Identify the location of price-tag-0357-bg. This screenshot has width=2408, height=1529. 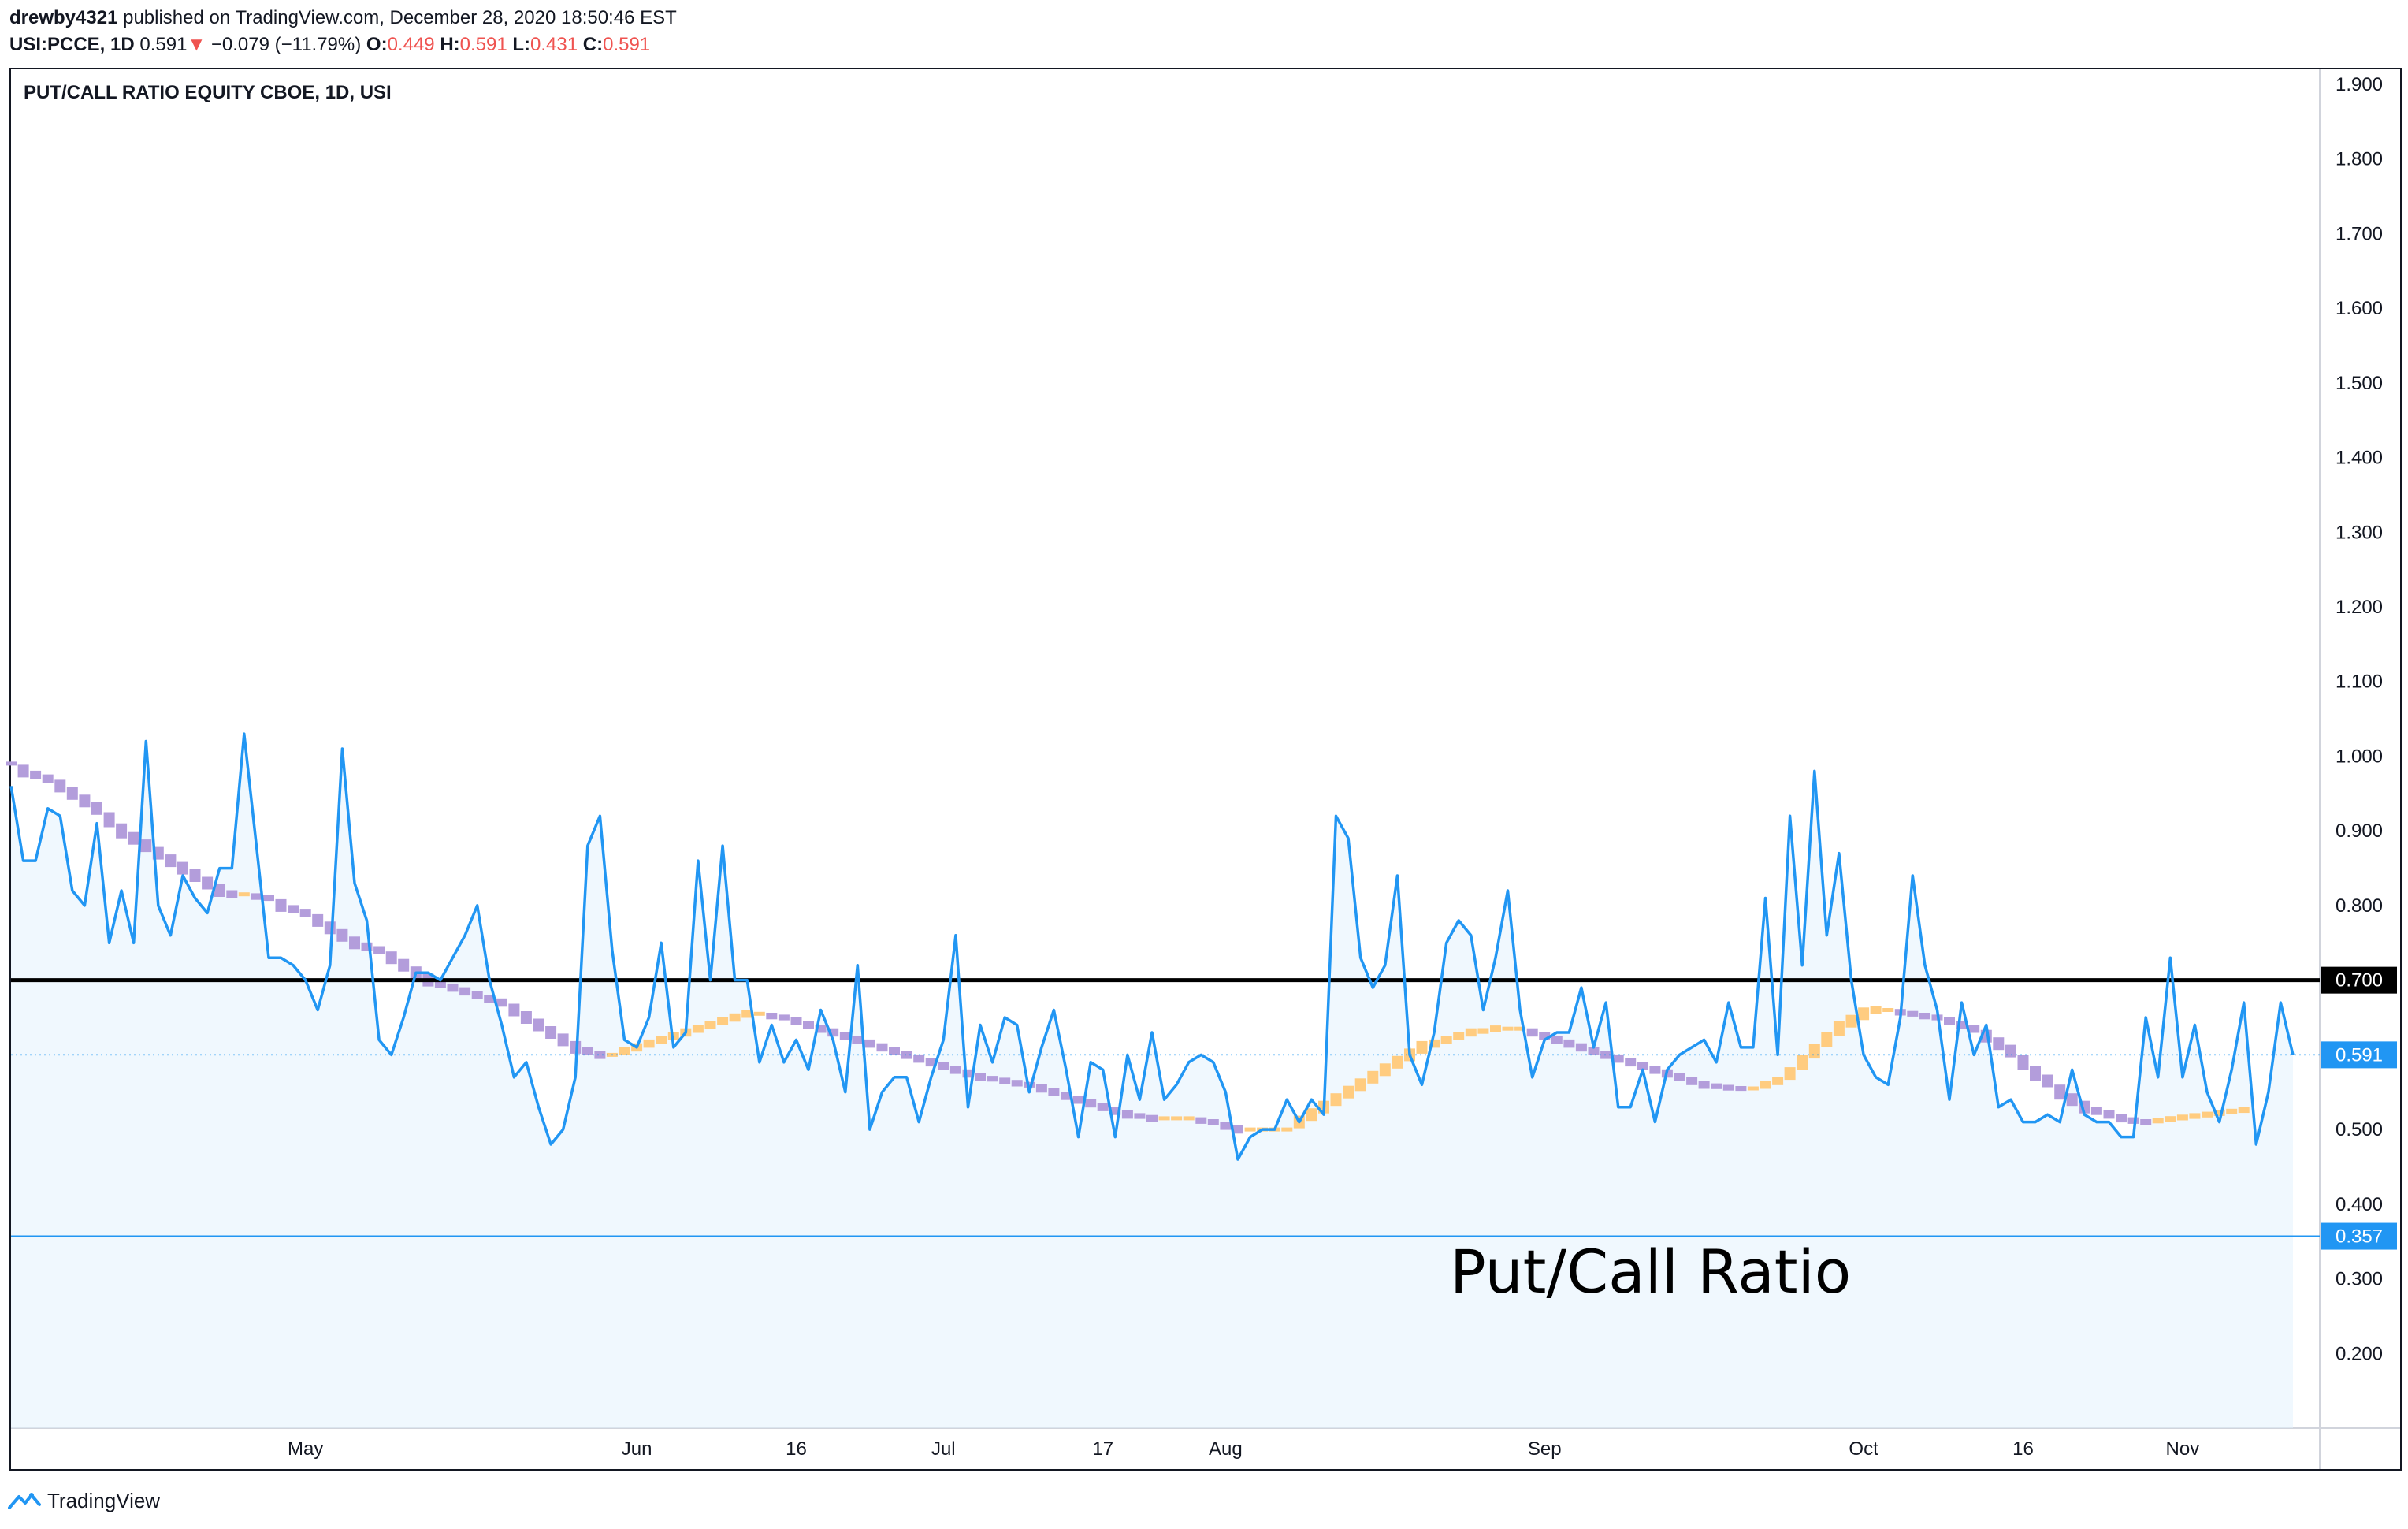
(2359, 1236).